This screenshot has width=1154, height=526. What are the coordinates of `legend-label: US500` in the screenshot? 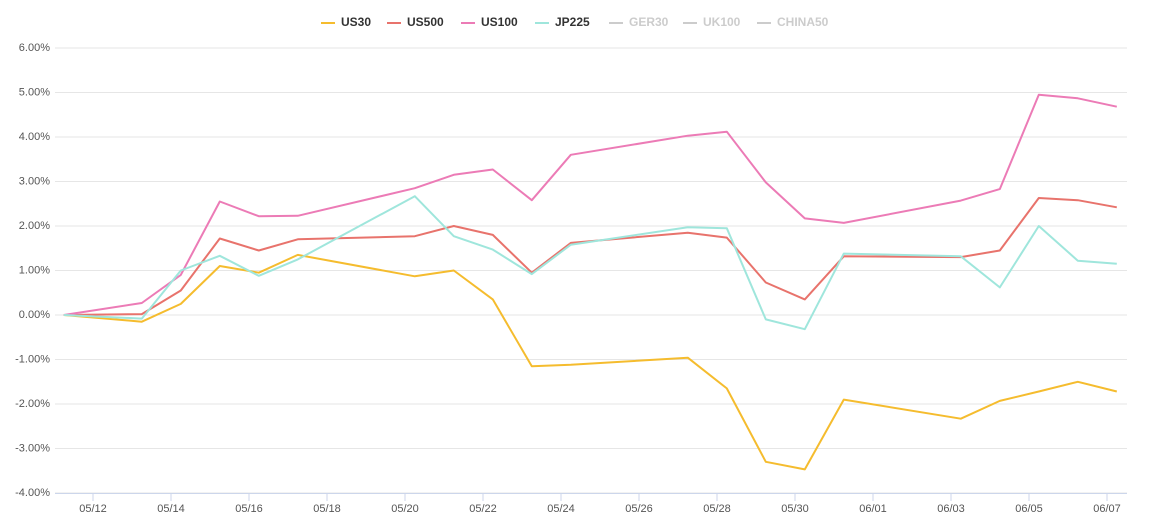 It's located at (425, 22).